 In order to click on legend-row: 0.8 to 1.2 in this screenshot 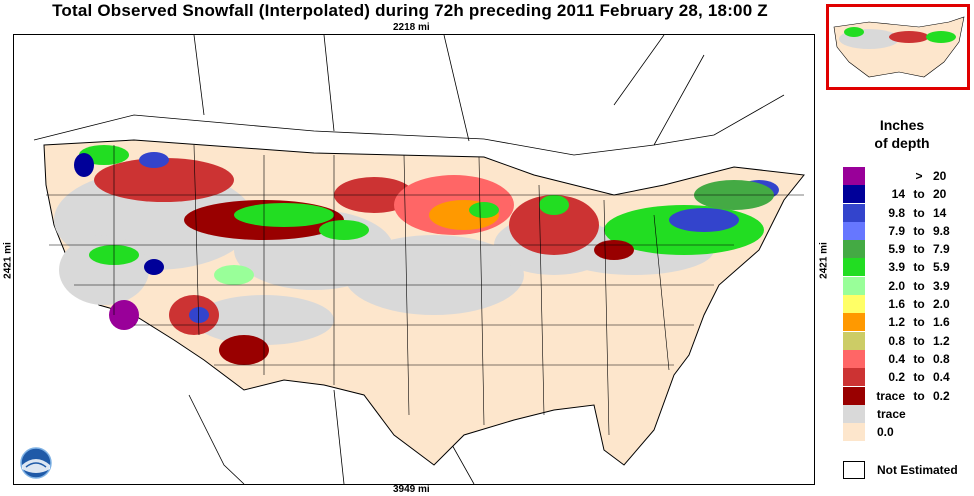, I will do `click(905, 340)`.